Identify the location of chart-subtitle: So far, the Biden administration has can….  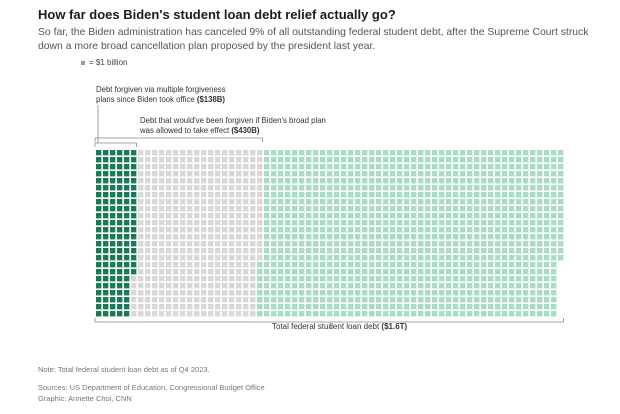
(313, 39).